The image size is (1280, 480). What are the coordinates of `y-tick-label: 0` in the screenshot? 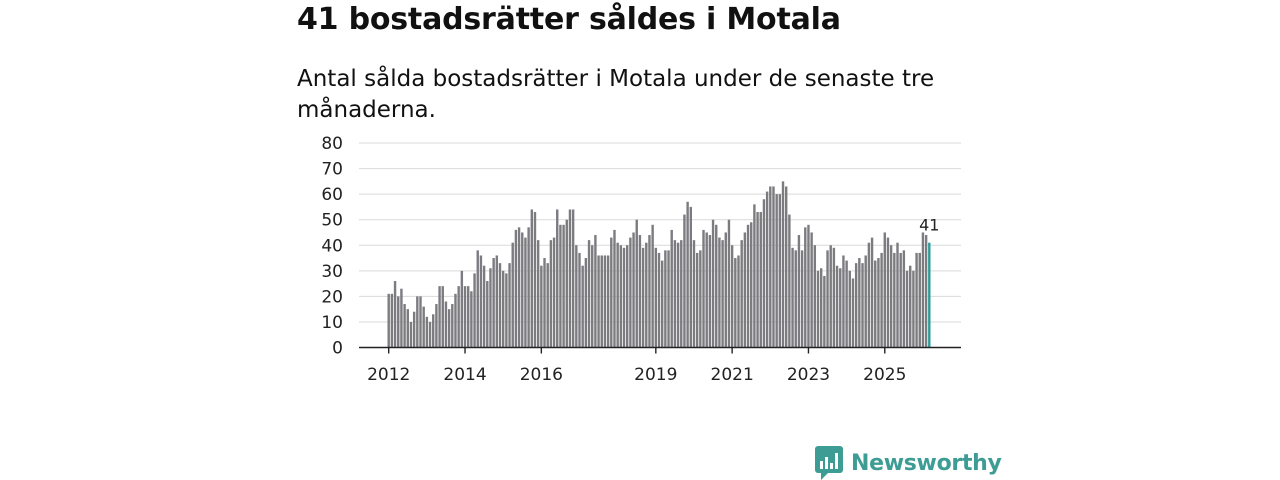 It's located at (337, 349).